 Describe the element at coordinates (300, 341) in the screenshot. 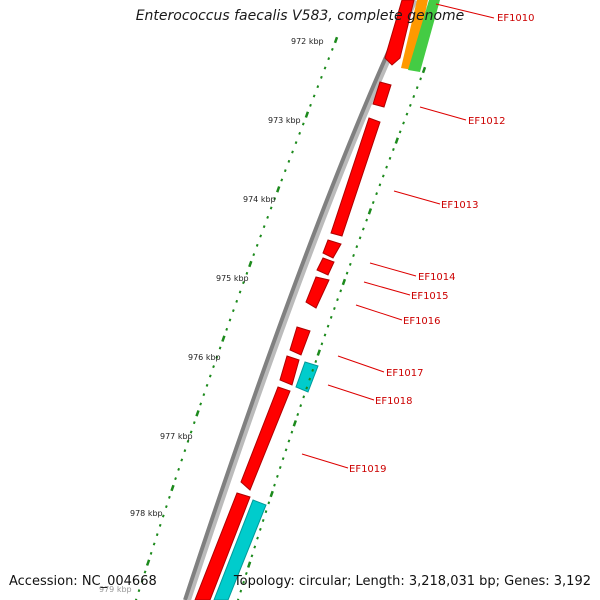

I see `gene-EF1017-arrow` at that location.